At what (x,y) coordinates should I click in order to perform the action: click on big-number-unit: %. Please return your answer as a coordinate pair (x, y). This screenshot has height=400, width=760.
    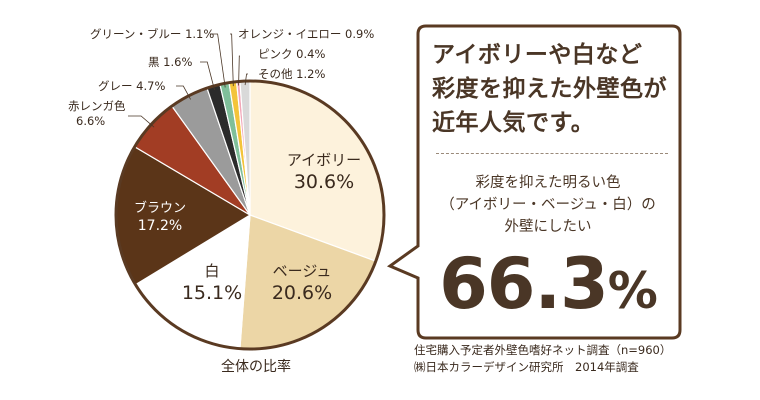
    Looking at the image, I should click on (632, 291).